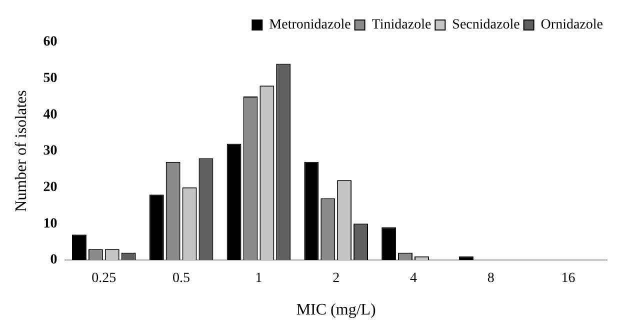 The height and width of the screenshot is (332, 625). I want to click on x-tick-label: 0.25, so click(104, 278).